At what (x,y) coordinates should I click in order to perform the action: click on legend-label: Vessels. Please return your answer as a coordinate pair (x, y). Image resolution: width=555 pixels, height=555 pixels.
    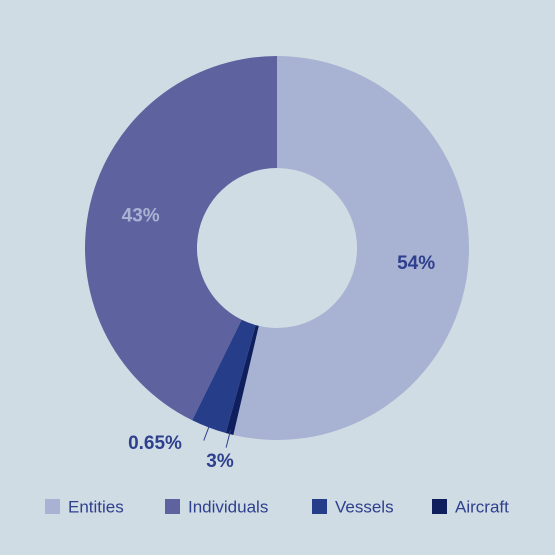
    Looking at the image, I should click on (364, 506).